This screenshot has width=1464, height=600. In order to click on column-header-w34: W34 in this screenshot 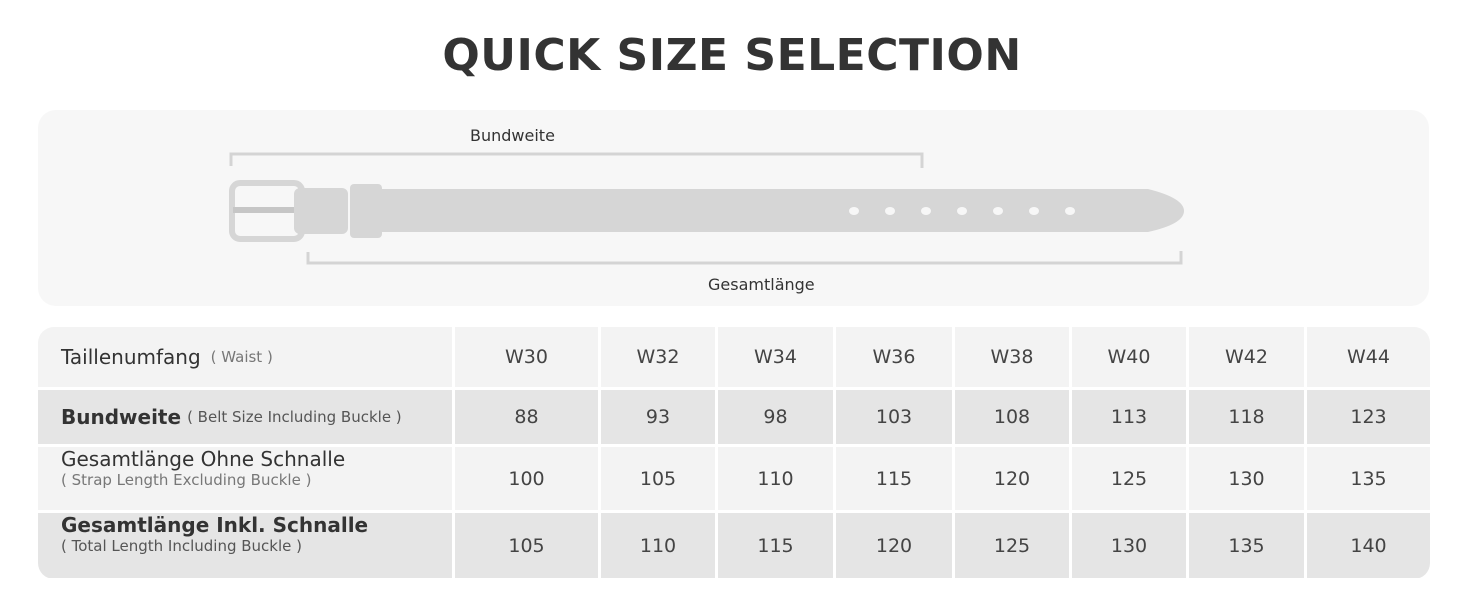, I will do `click(775, 357)`.